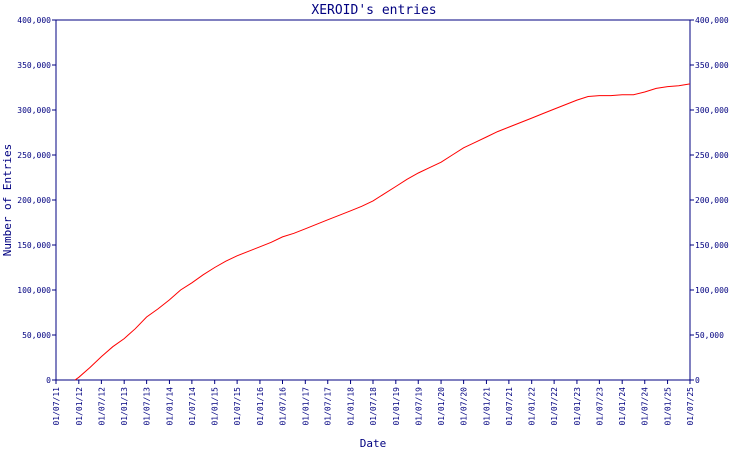 Image resolution: width=750 pixels, height=450 pixels. What do you see at coordinates (7, 200) in the screenshot?
I see `y-axis-title: Number of Entries` at bounding box center [7, 200].